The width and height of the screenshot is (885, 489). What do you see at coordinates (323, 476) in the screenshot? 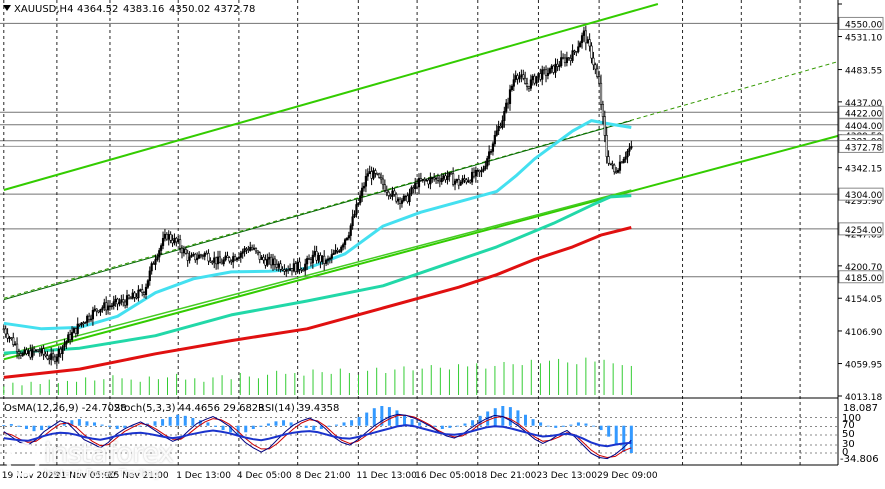
I see `time-tick-label: 8 Dec 21:00` at bounding box center [323, 476].